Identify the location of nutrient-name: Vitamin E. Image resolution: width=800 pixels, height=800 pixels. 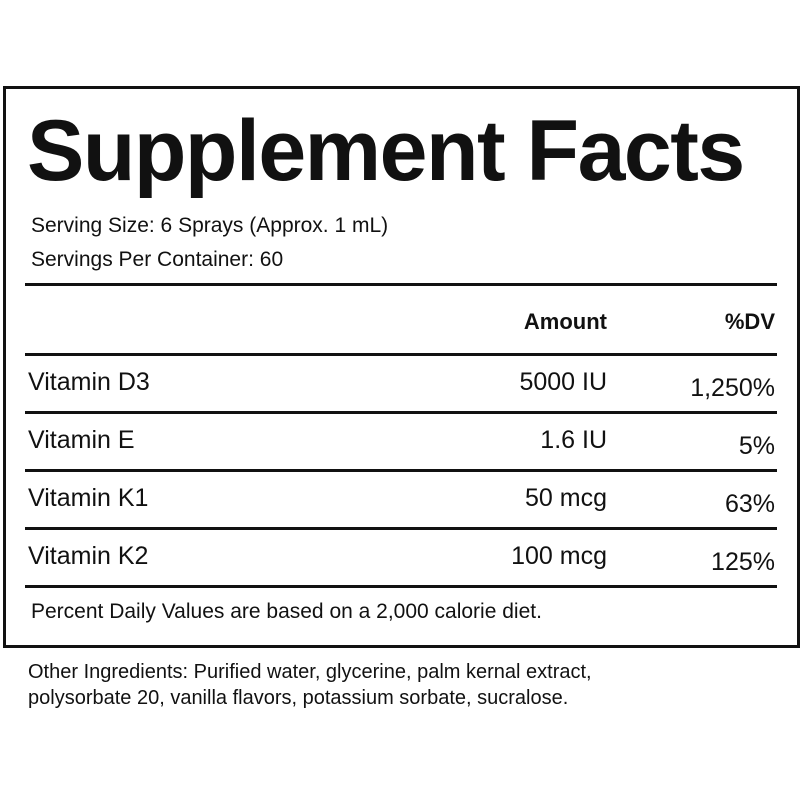
(81, 440).